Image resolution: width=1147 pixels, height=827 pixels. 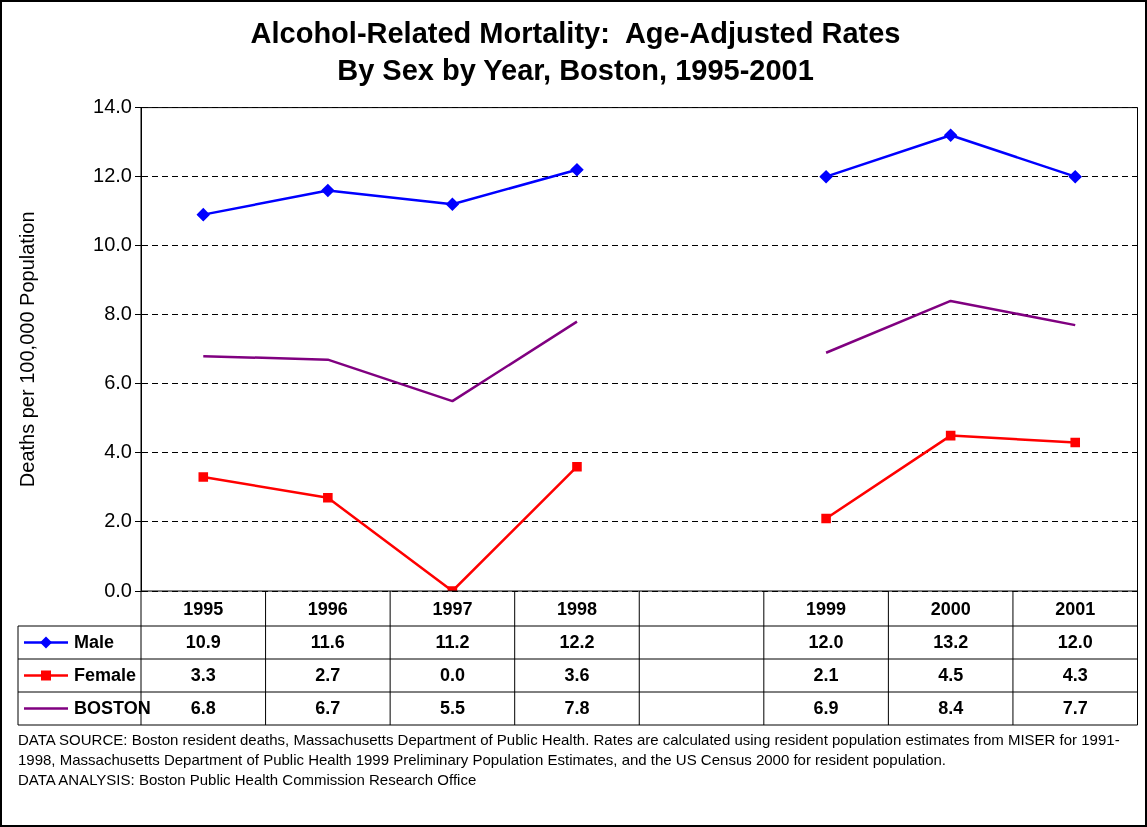 I want to click on data-label: 11.2, so click(x=452, y=642).